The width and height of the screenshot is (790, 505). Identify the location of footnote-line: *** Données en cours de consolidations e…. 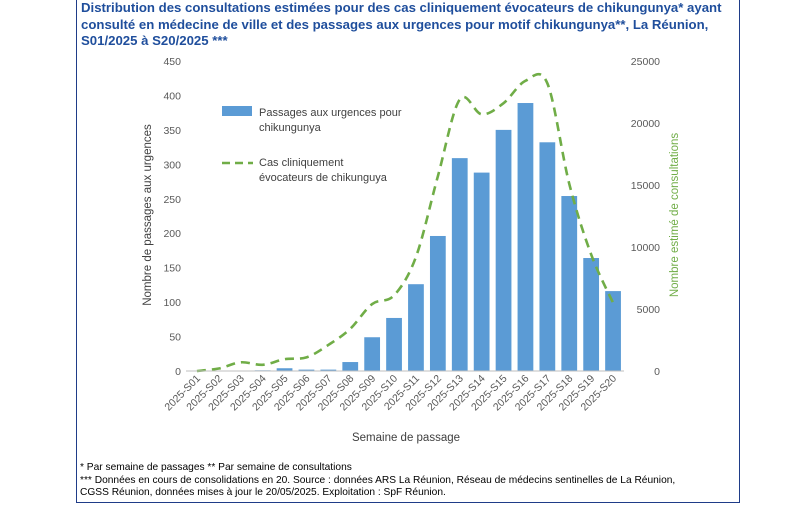
(378, 480).